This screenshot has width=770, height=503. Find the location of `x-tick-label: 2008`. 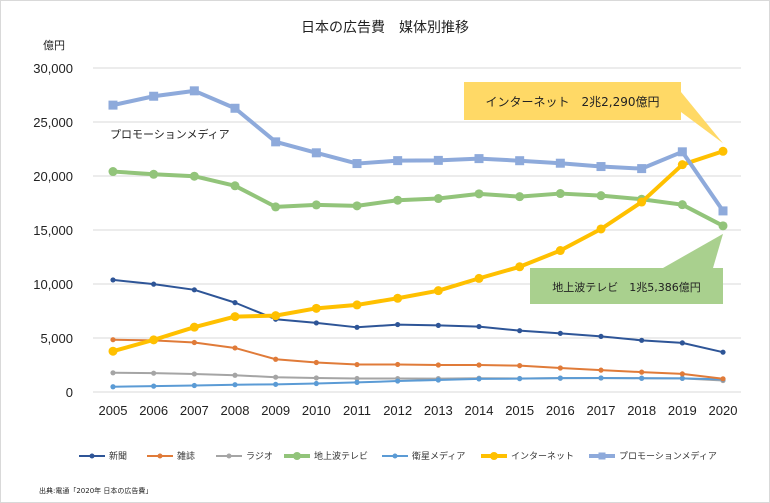

x-tick-label: 2008 is located at coordinates (235, 410).